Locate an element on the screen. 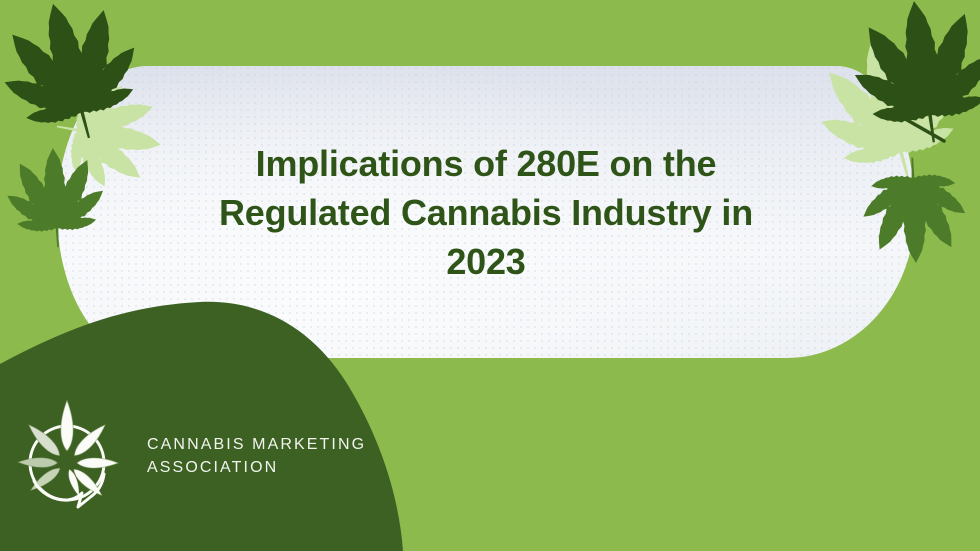  logo-name-line-1: CANNABIS MARKETING is located at coordinates (257, 444).